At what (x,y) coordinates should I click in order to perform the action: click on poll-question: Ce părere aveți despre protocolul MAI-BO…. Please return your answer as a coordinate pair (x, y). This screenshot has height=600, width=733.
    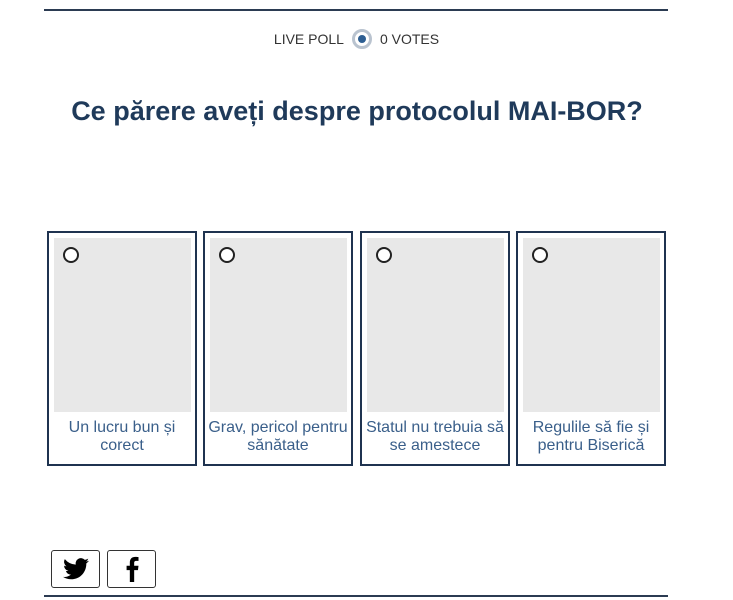
    Looking at the image, I should click on (357, 111).